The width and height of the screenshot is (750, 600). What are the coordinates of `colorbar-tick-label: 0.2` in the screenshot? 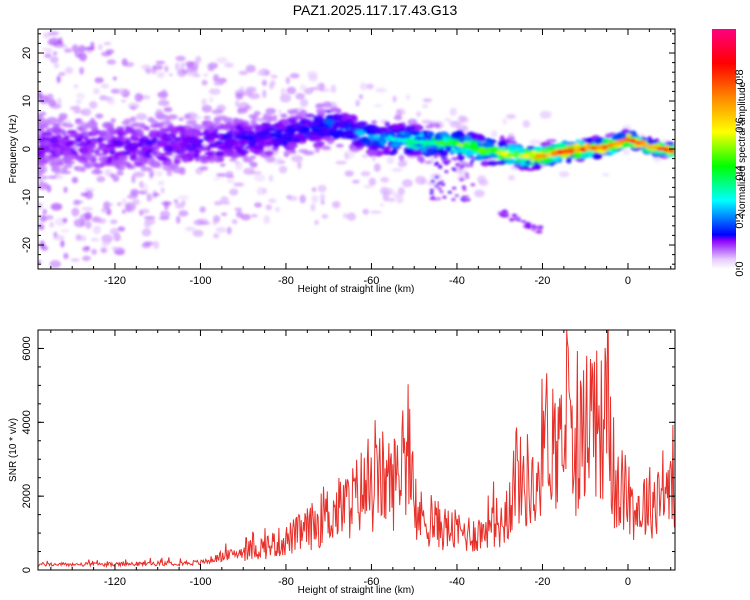 It's located at (740, 220).